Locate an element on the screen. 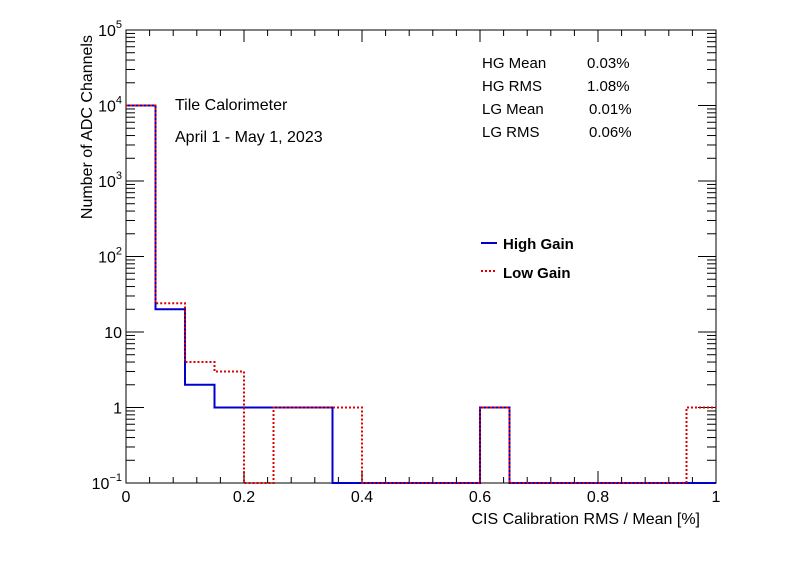 The image size is (796, 574). stat-value: 0.06% is located at coordinates (610, 132).